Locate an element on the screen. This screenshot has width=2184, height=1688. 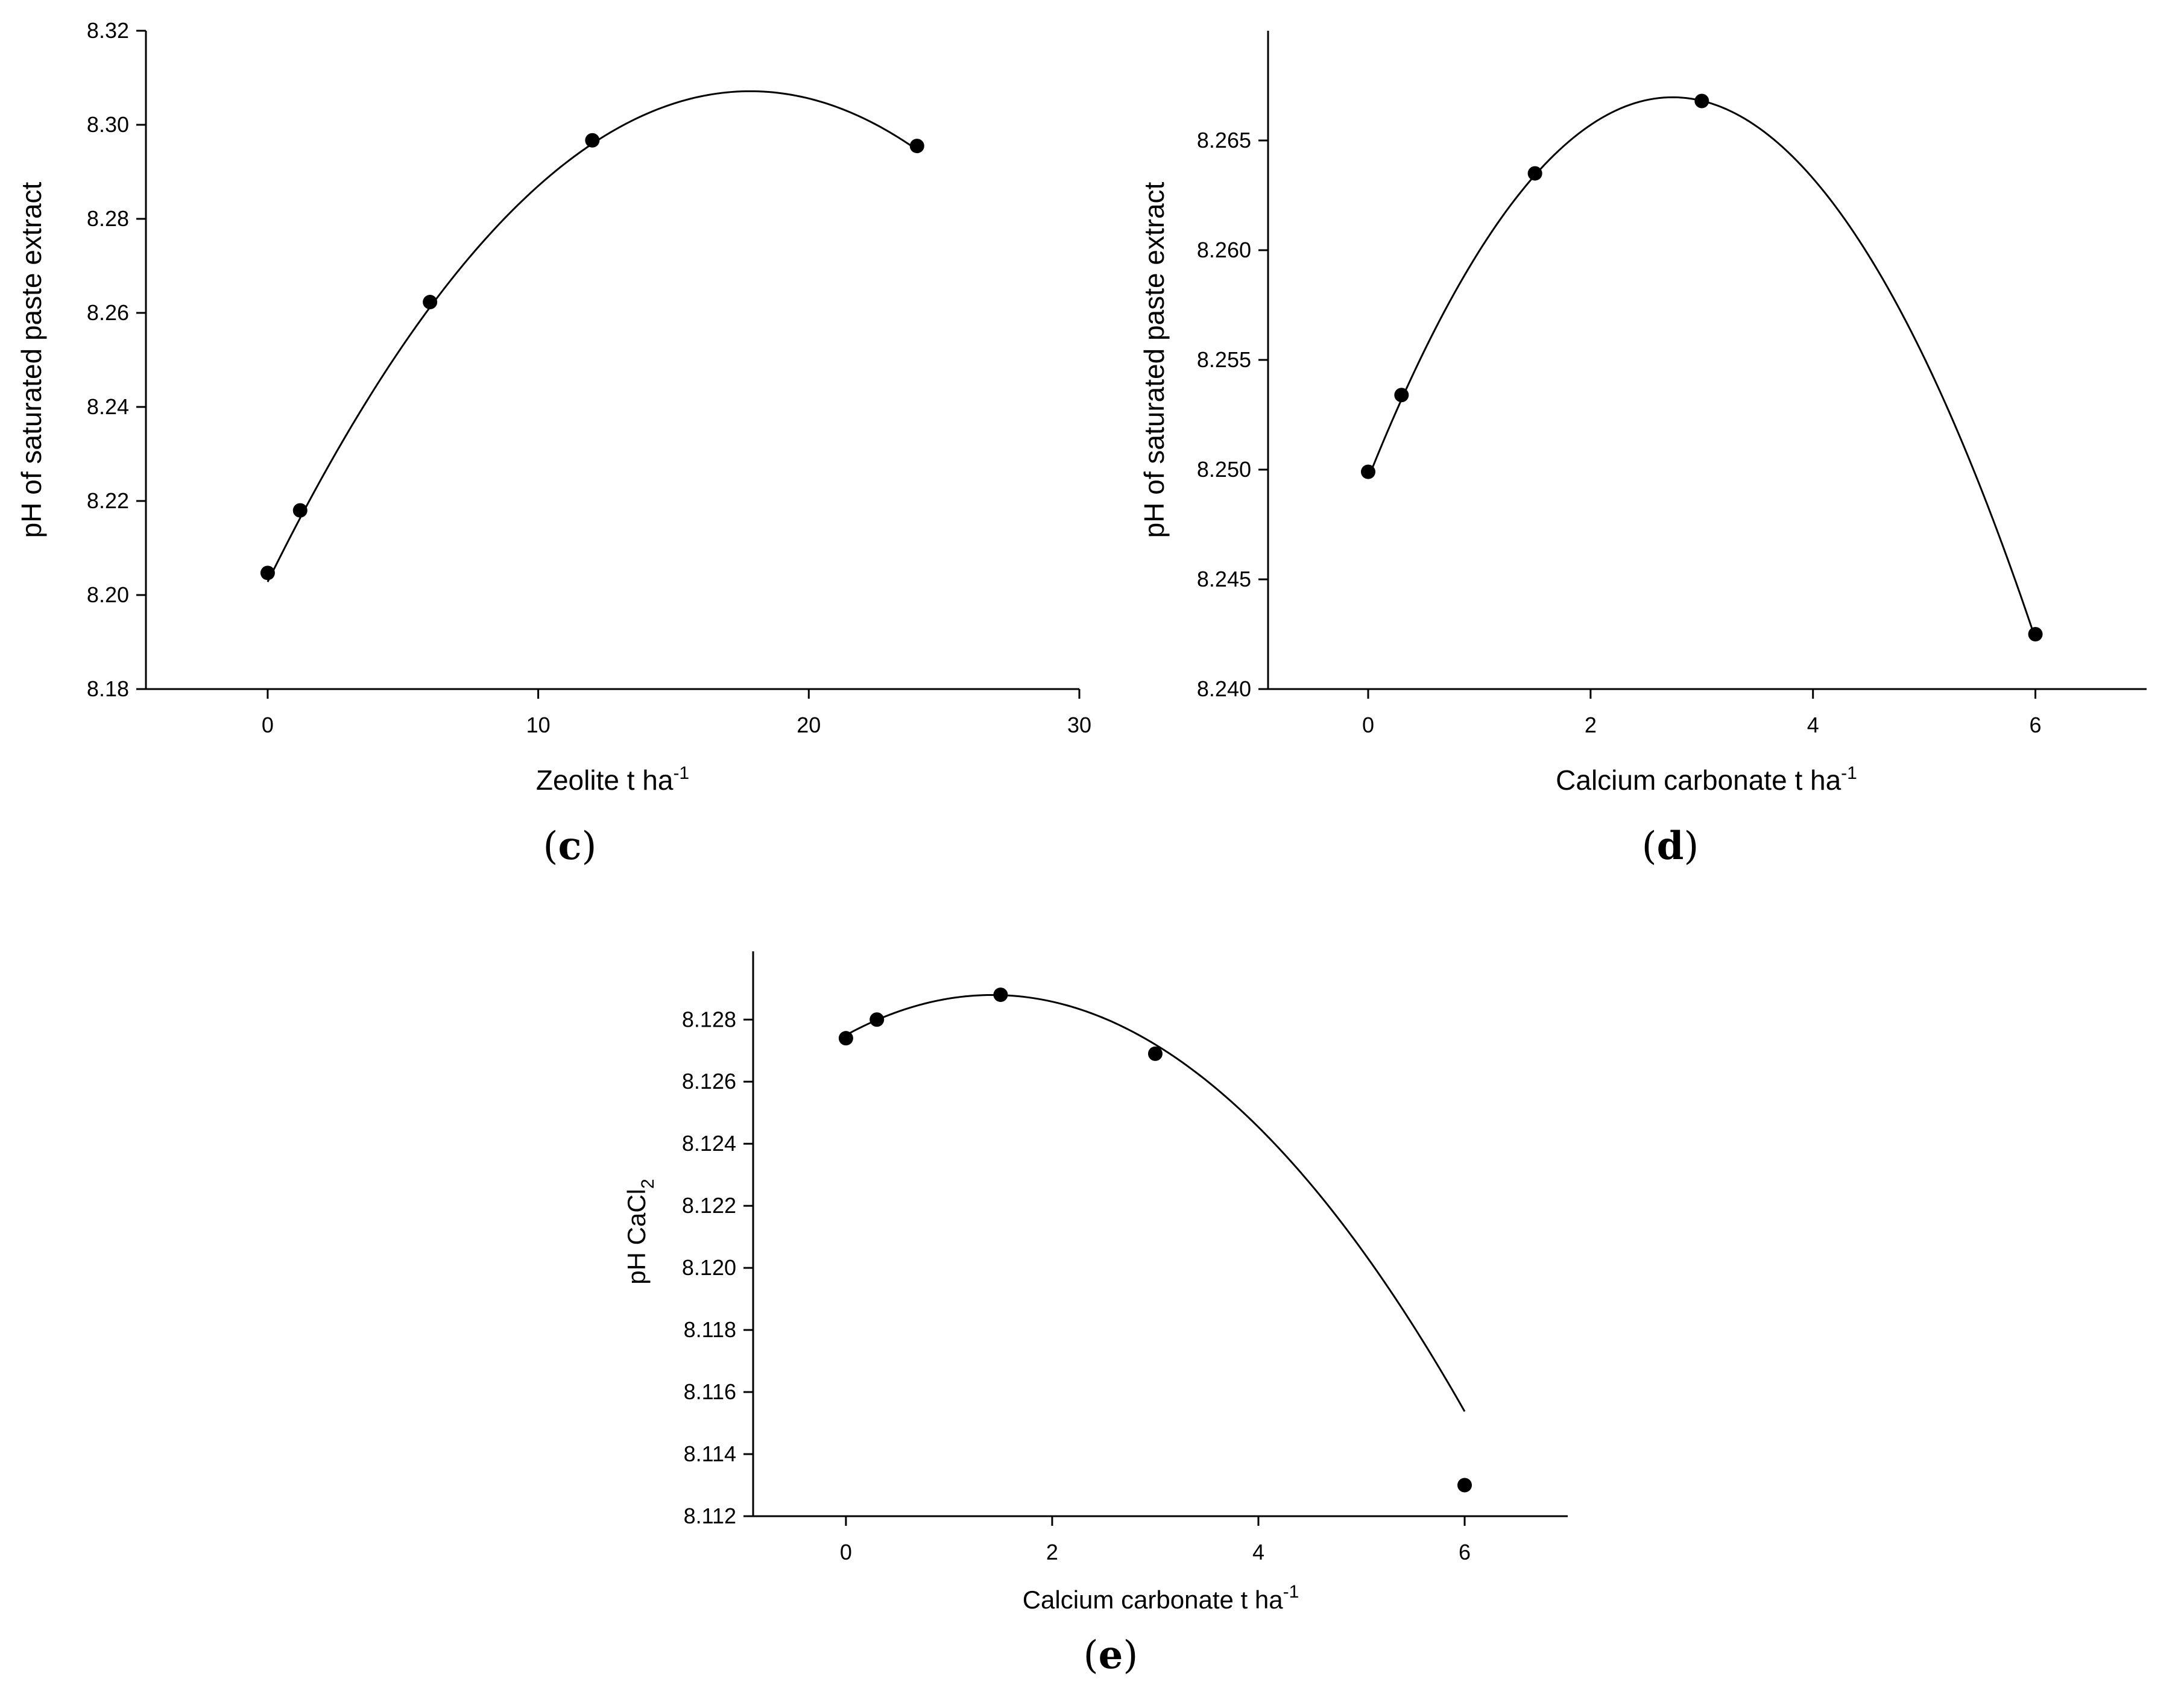
panel-label: (c) is located at coordinates (570, 846).